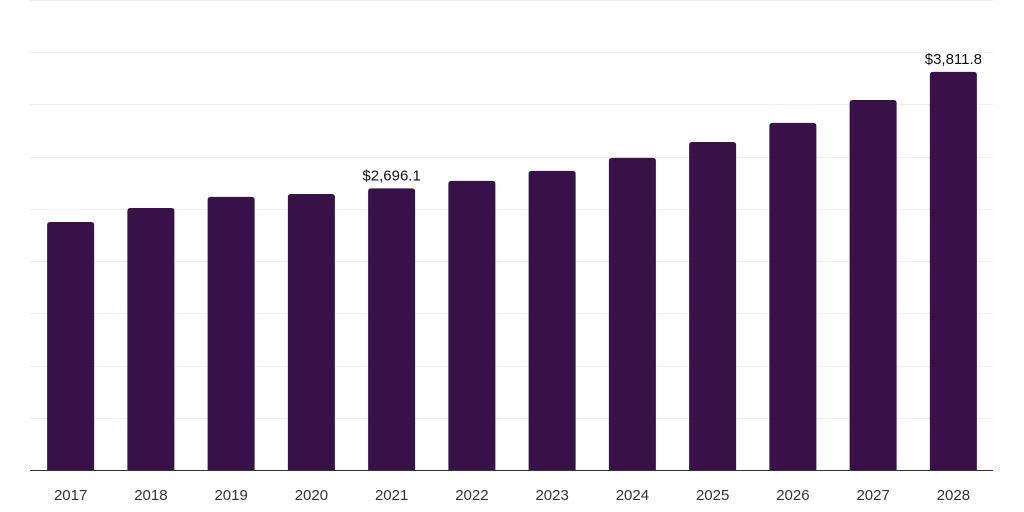 This screenshot has height=512, width=1024. What do you see at coordinates (391, 495) in the screenshot?
I see `x-tick-label: 2021` at bounding box center [391, 495].